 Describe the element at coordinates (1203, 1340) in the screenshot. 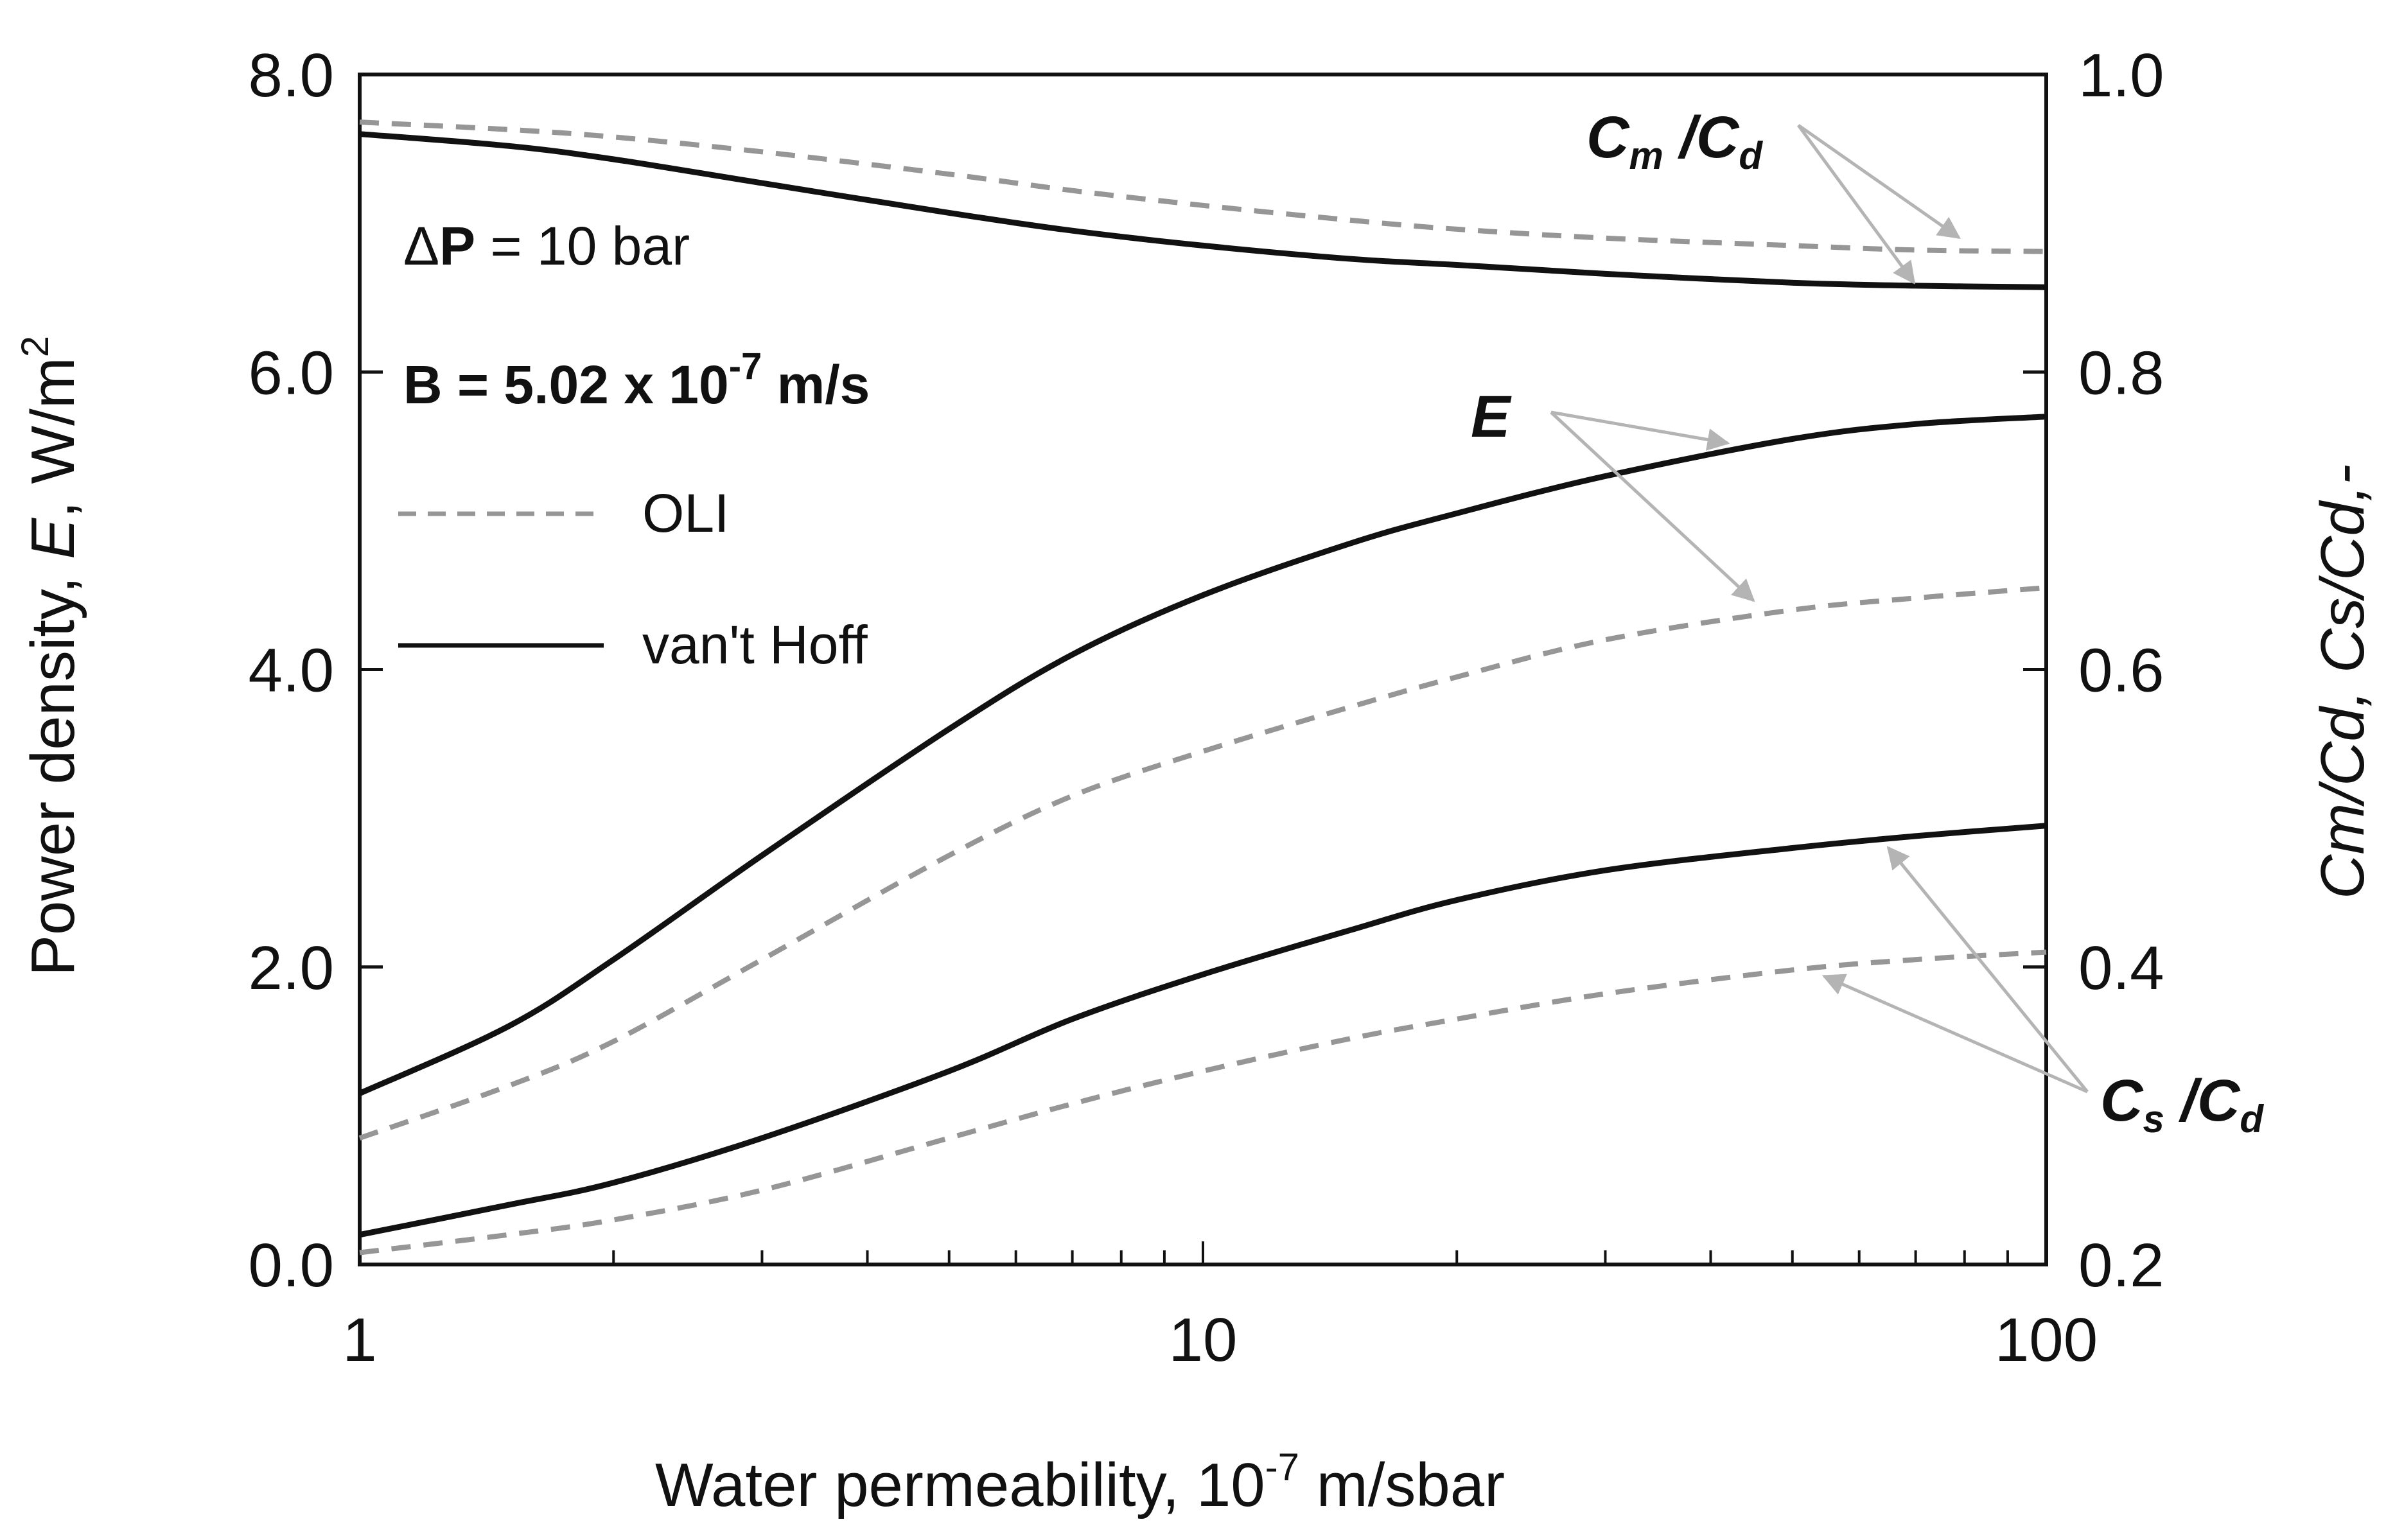

I see `x-tick-label: 10` at that location.